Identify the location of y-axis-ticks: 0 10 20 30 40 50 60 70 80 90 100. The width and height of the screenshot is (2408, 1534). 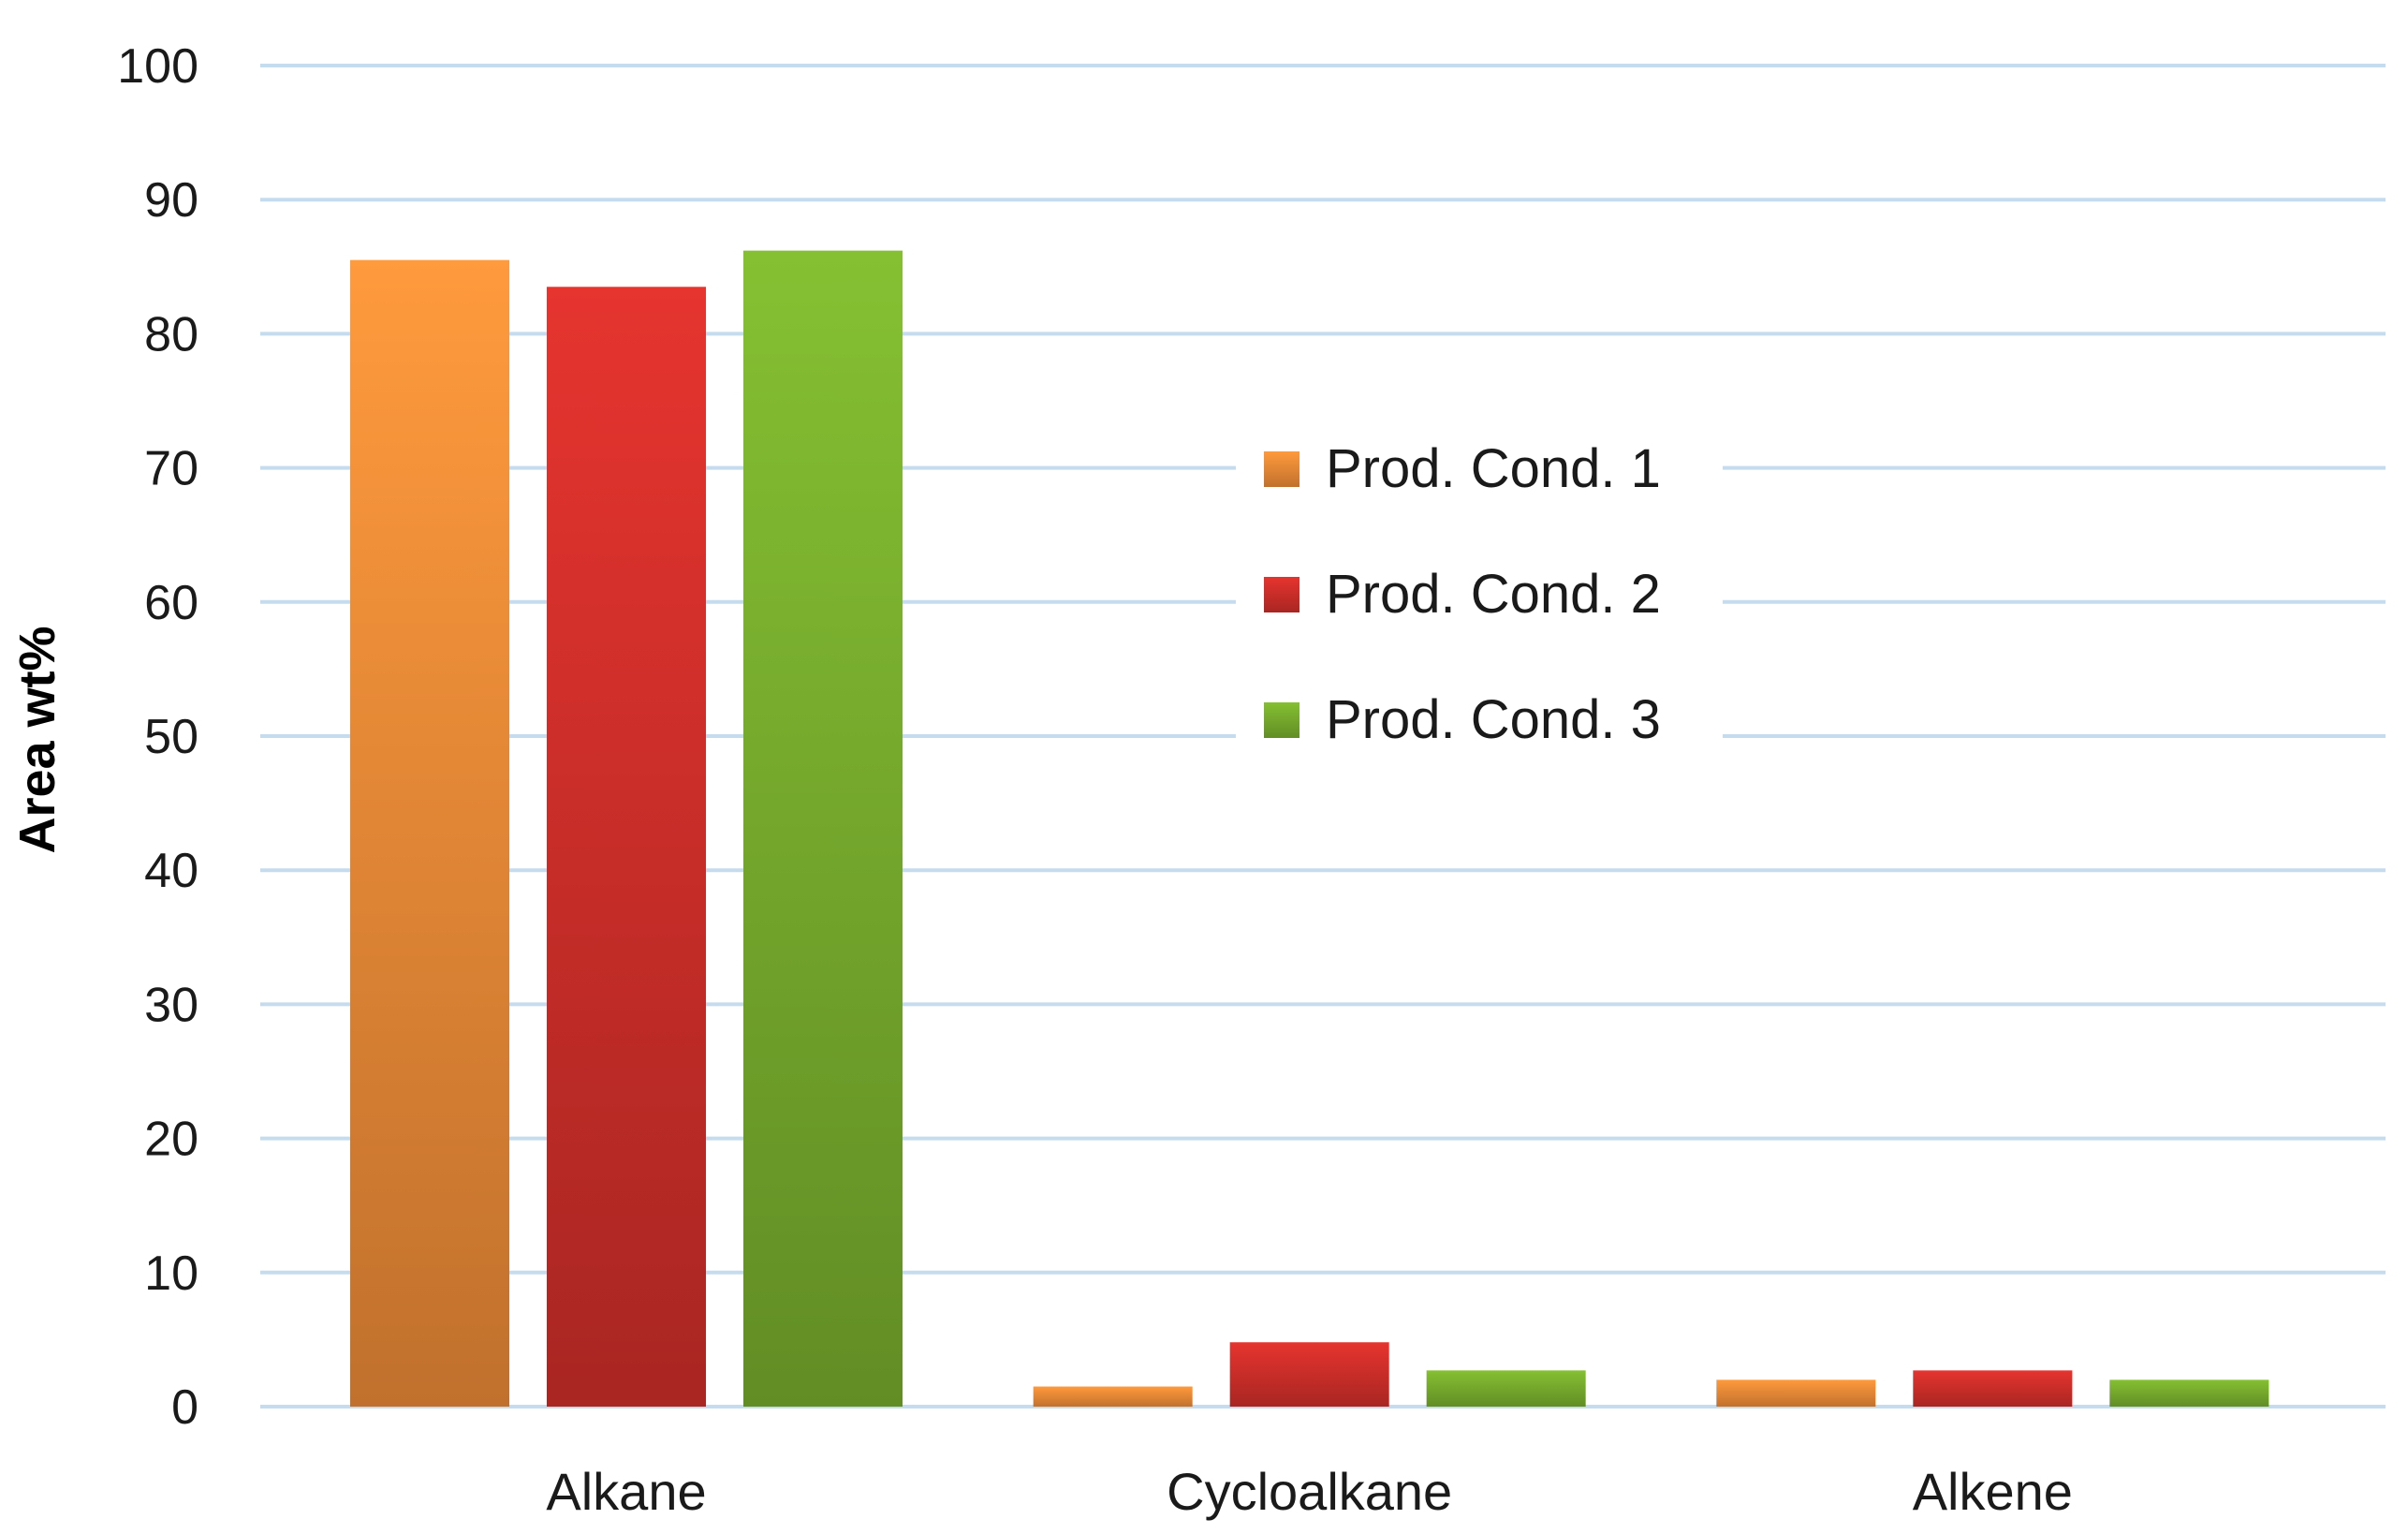
(157, 737).